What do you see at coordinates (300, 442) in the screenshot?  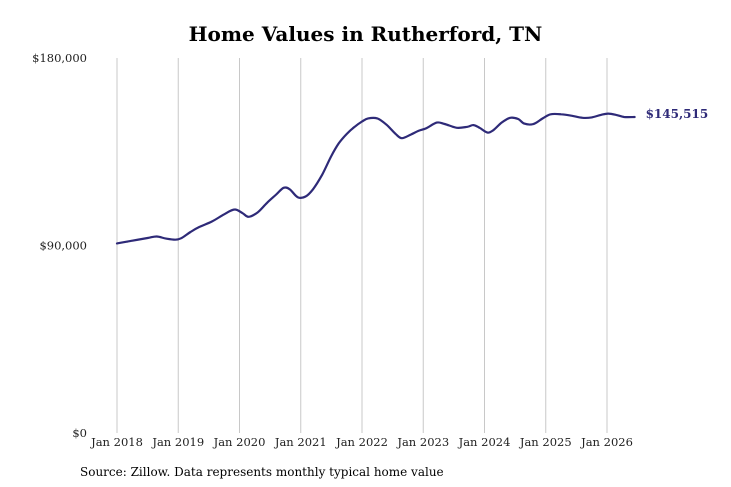 I see `x-tick-label: Jan 2021` at bounding box center [300, 442].